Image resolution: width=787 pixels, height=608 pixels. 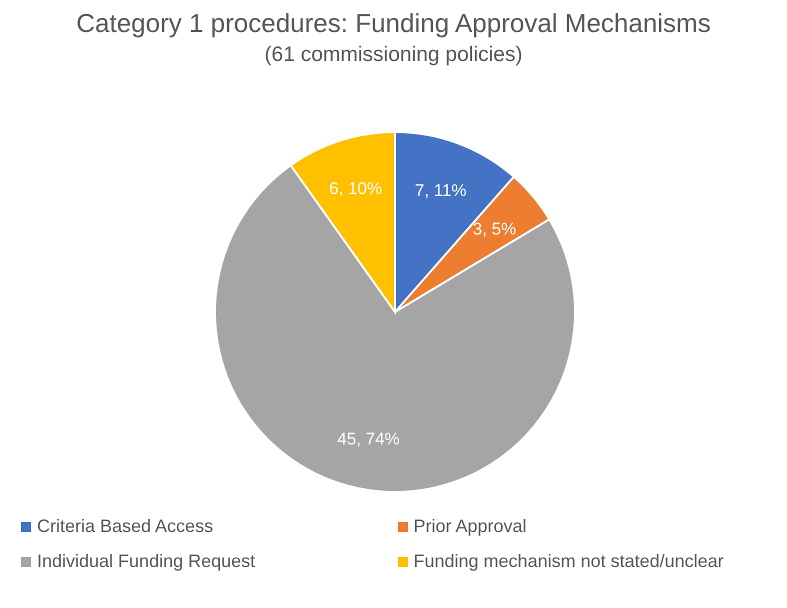 What do you see at coordinates (125, 526) in the screenshot?
I see `legend-label: Criteria Based Access` at bounding box center [125, 526].